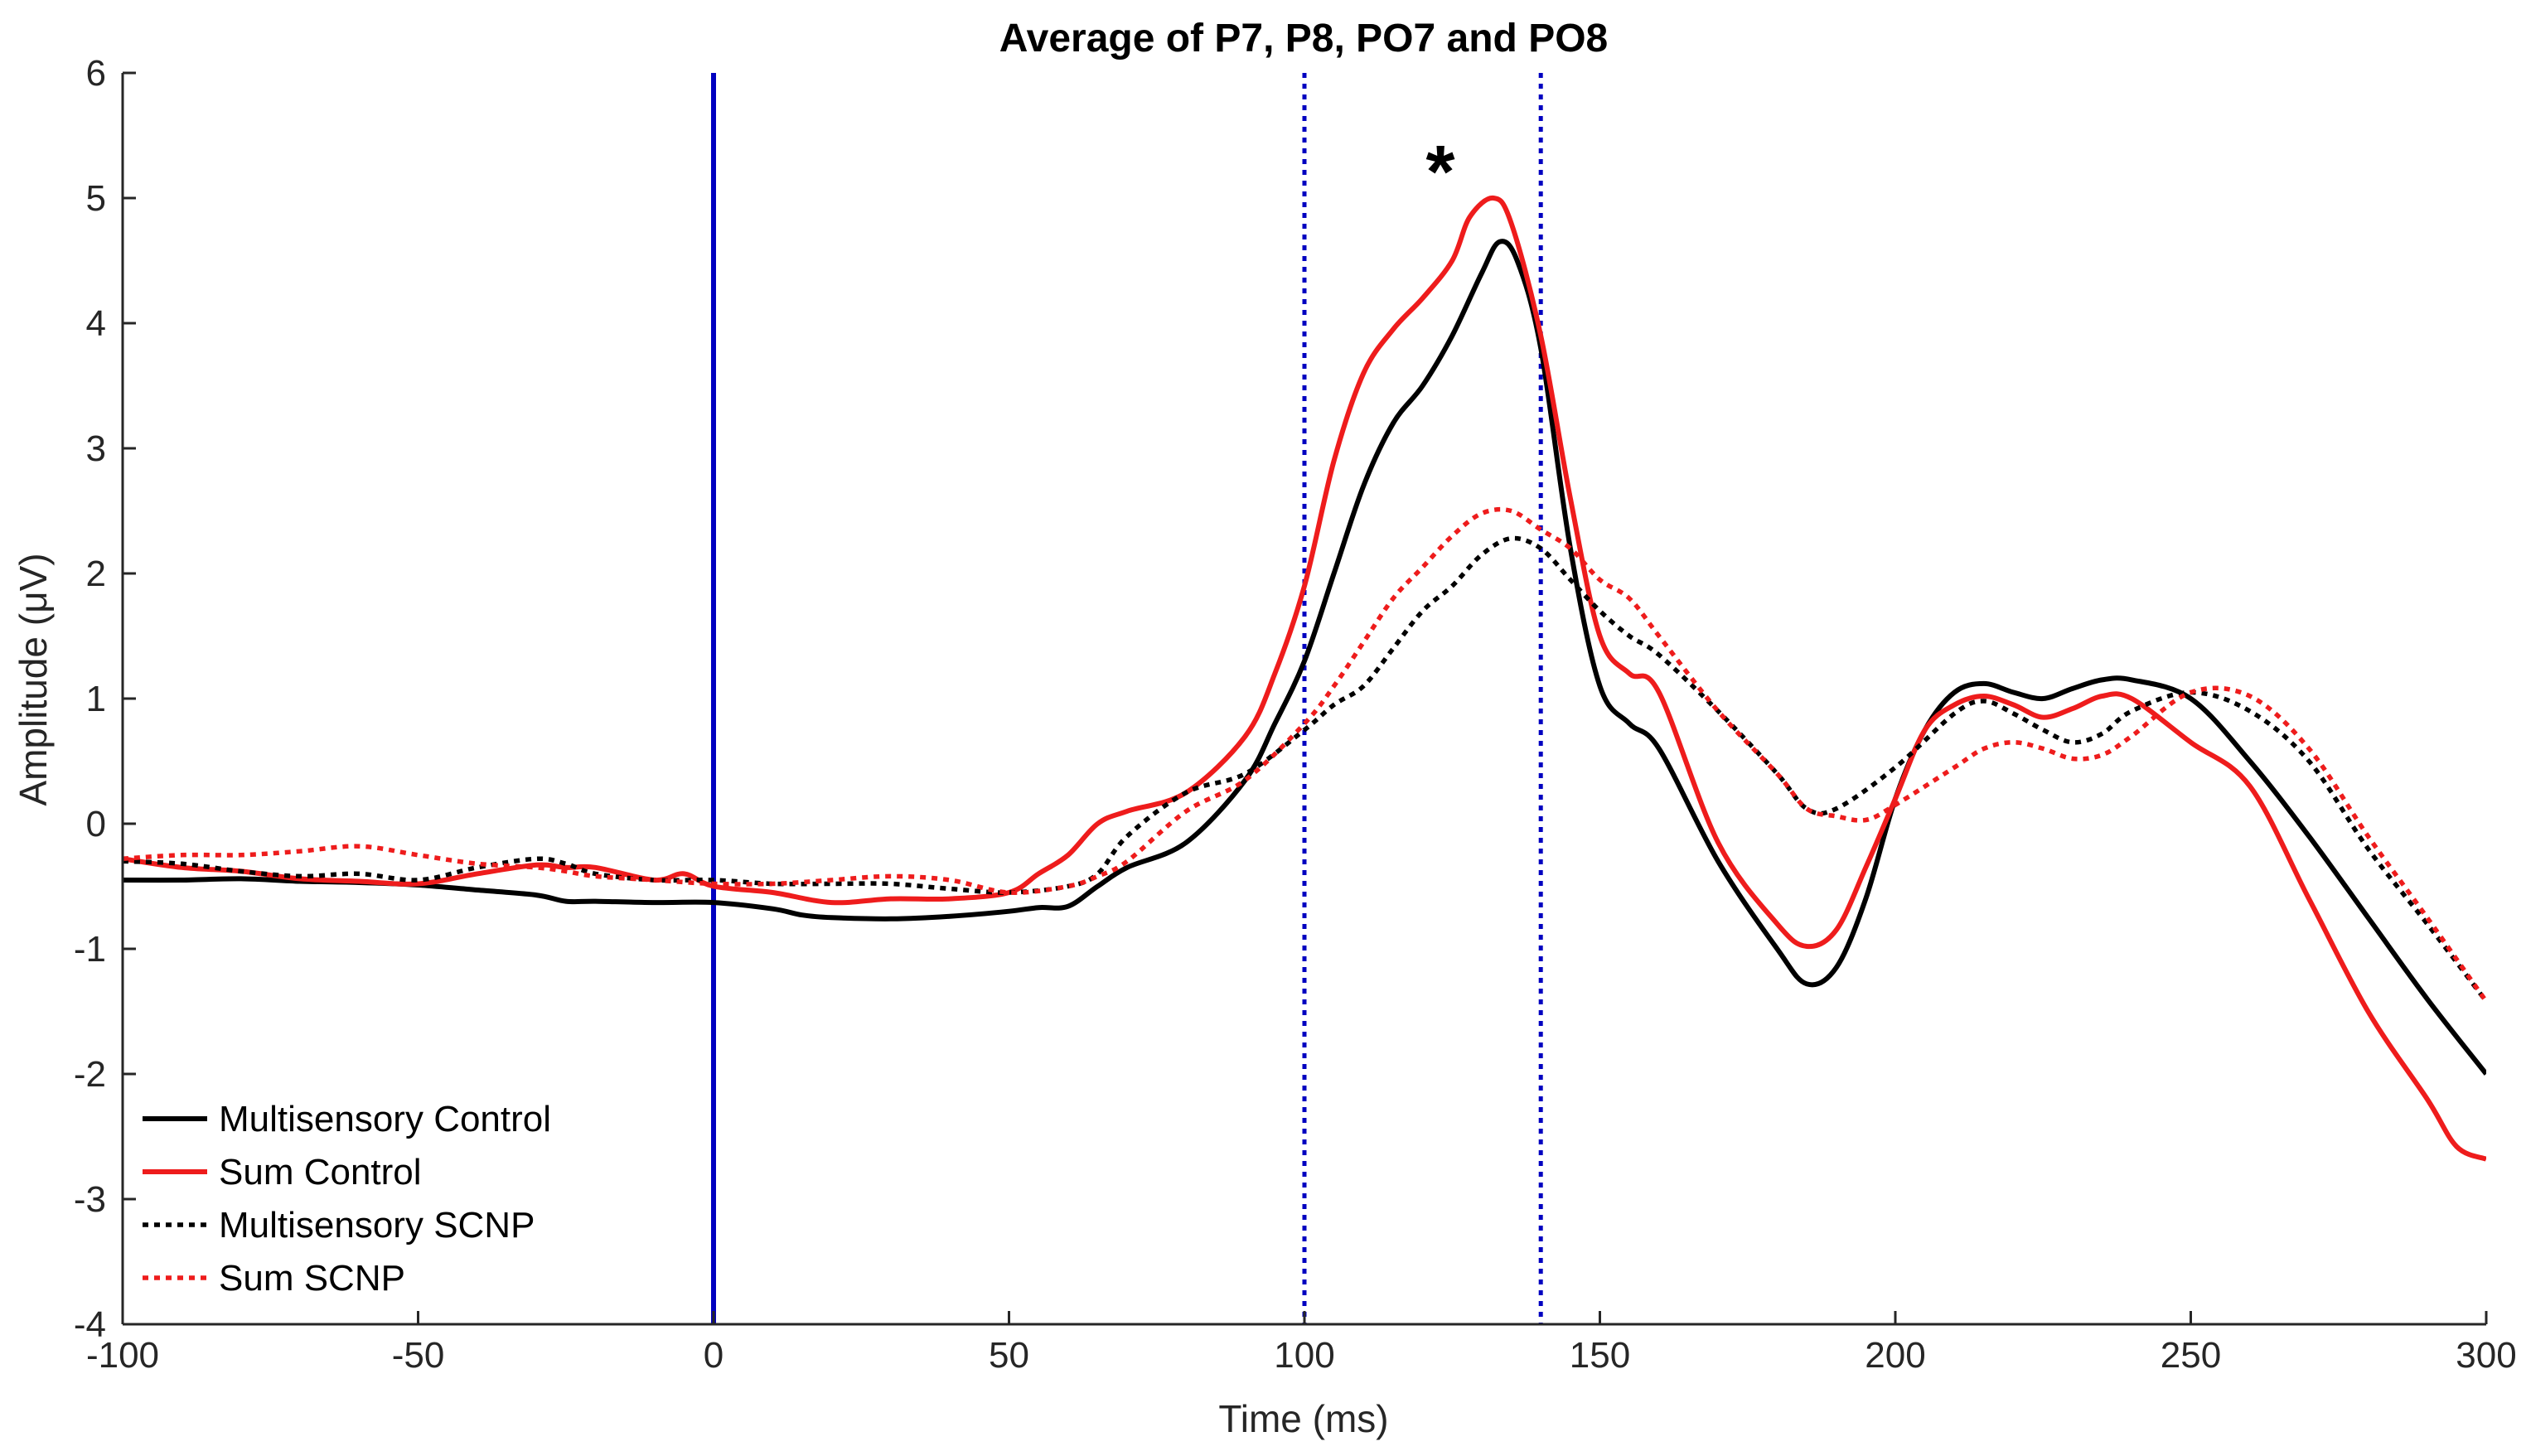 The width and height of the screenshot is (2526, 1456). I want to click on y-tick-label: 1, so click(96, 699).